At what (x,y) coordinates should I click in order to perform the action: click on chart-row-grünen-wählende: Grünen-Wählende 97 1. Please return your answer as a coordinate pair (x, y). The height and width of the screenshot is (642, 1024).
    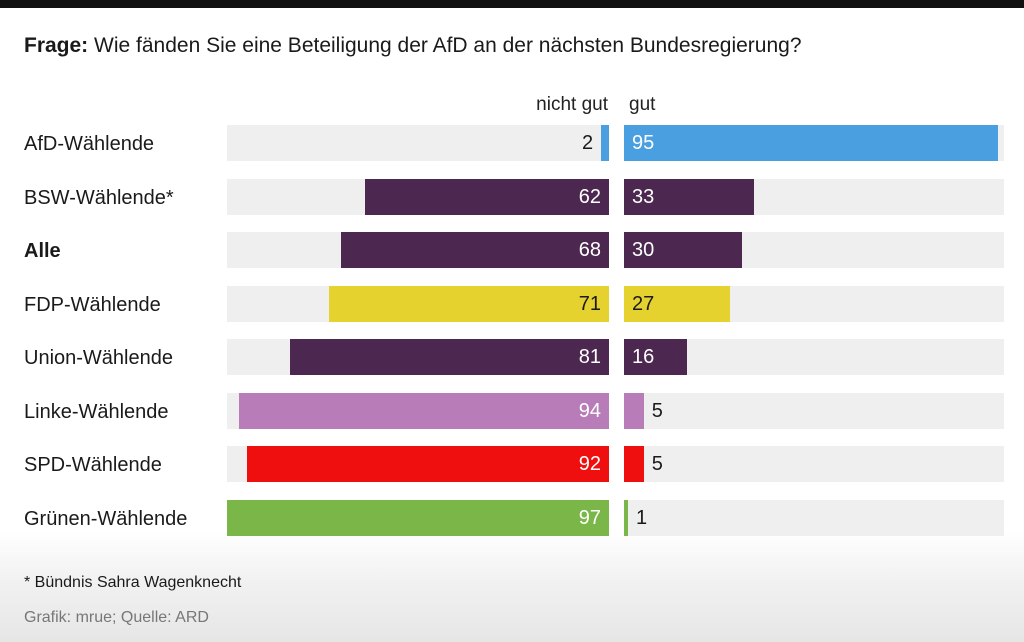
    Looking at the image, I should click on (512, 519).